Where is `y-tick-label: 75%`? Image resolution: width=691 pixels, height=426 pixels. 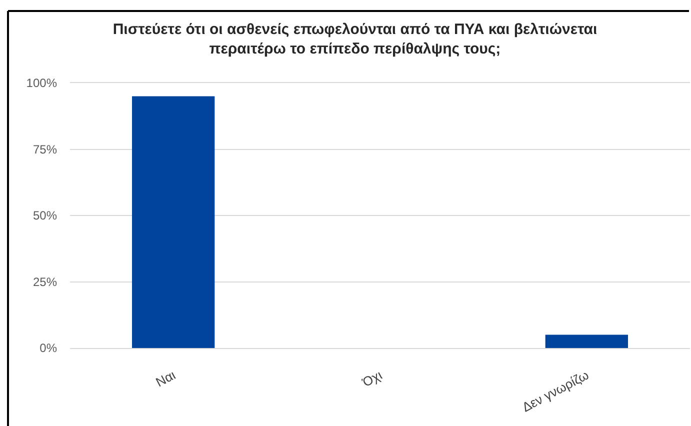 y-tick-label: 75% is located at coordinates (45, 149).